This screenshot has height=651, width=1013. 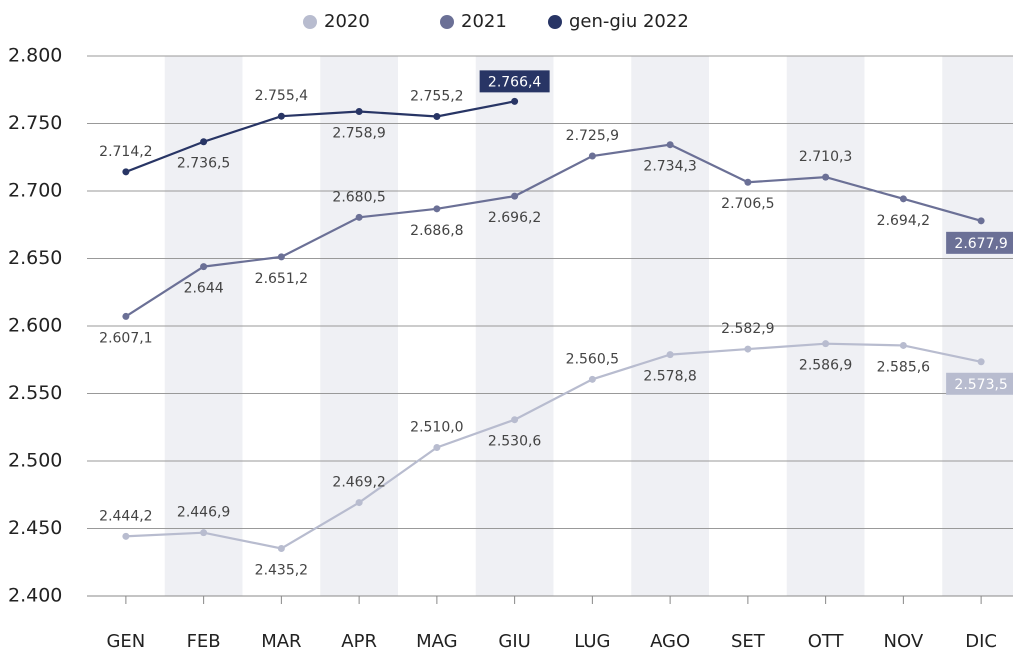 What do you see at coordinates (35, 123) in the screenshot?
I see `y-tick-label: 2.750` at bounding box center [35, 123].